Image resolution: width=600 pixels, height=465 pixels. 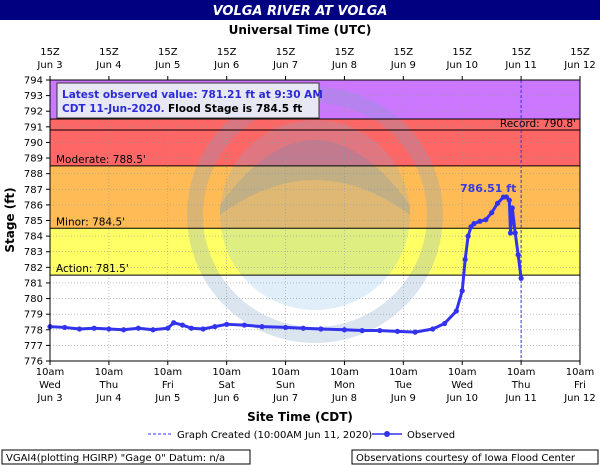 What do you see at coordinates (488, 188) in the screenshot?
I see `peak-label: 786.51 ft` at bounding box center [488, 188].